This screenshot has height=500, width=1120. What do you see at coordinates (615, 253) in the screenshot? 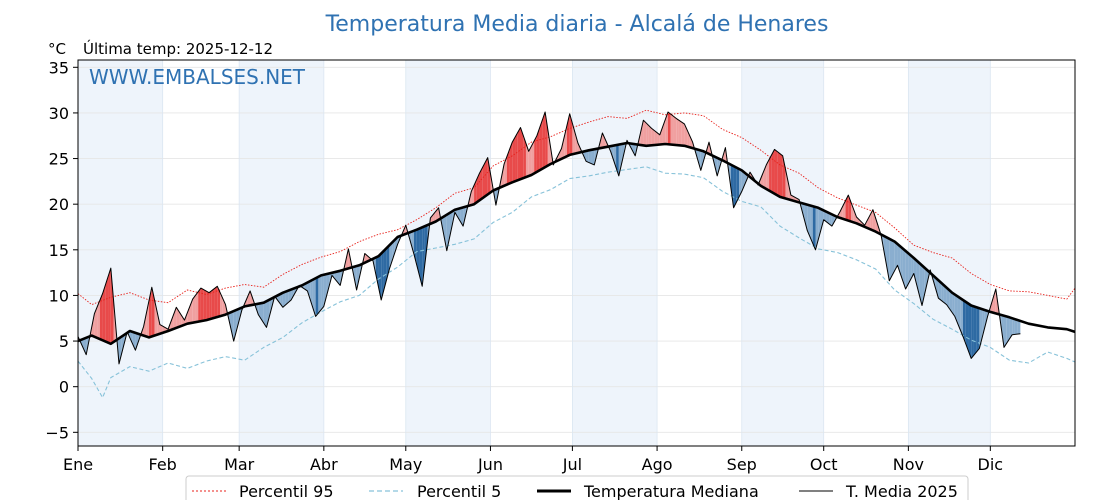
I see `month-band` at bounding box center [615, 253].